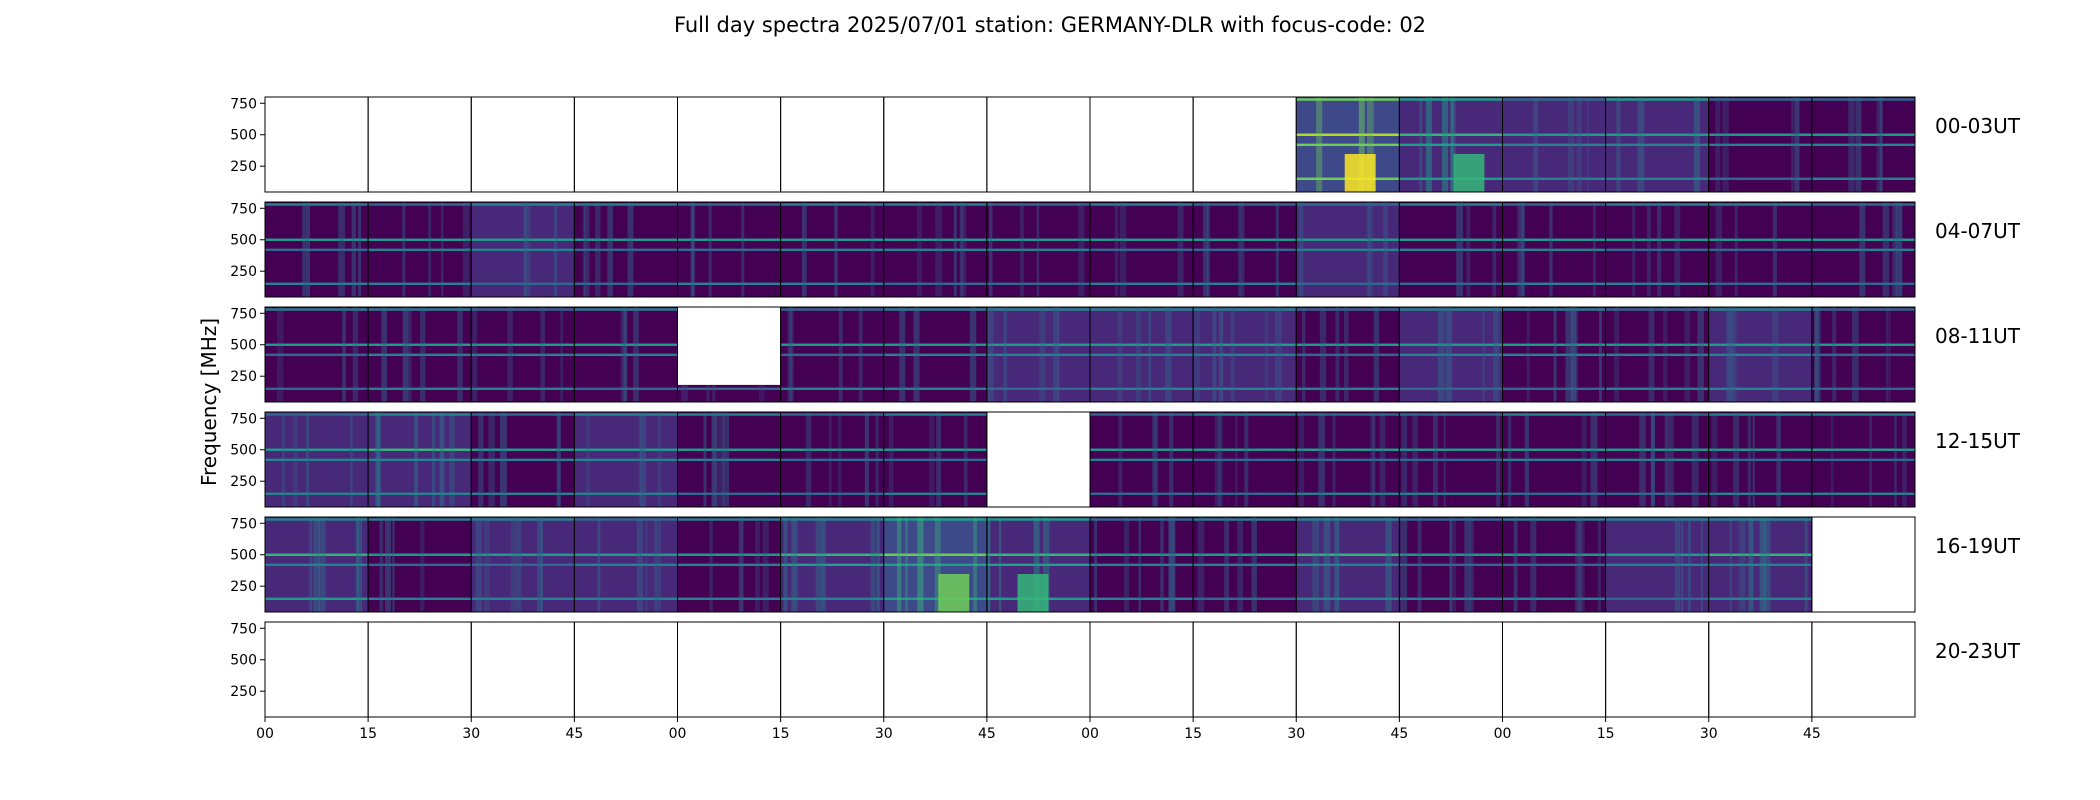 Image resolution: width=2100 pixels, height=800 pixels. I want to click on x-tick-label: 45, so click(1812, 734).